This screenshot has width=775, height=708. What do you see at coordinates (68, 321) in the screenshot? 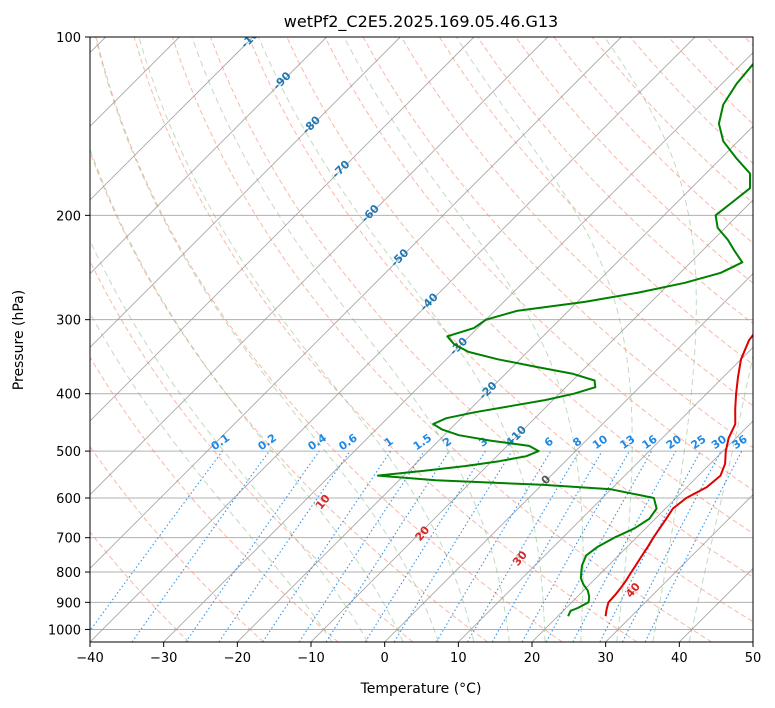
I see `y-tick-label: 300` at bounding box center [68, 321].